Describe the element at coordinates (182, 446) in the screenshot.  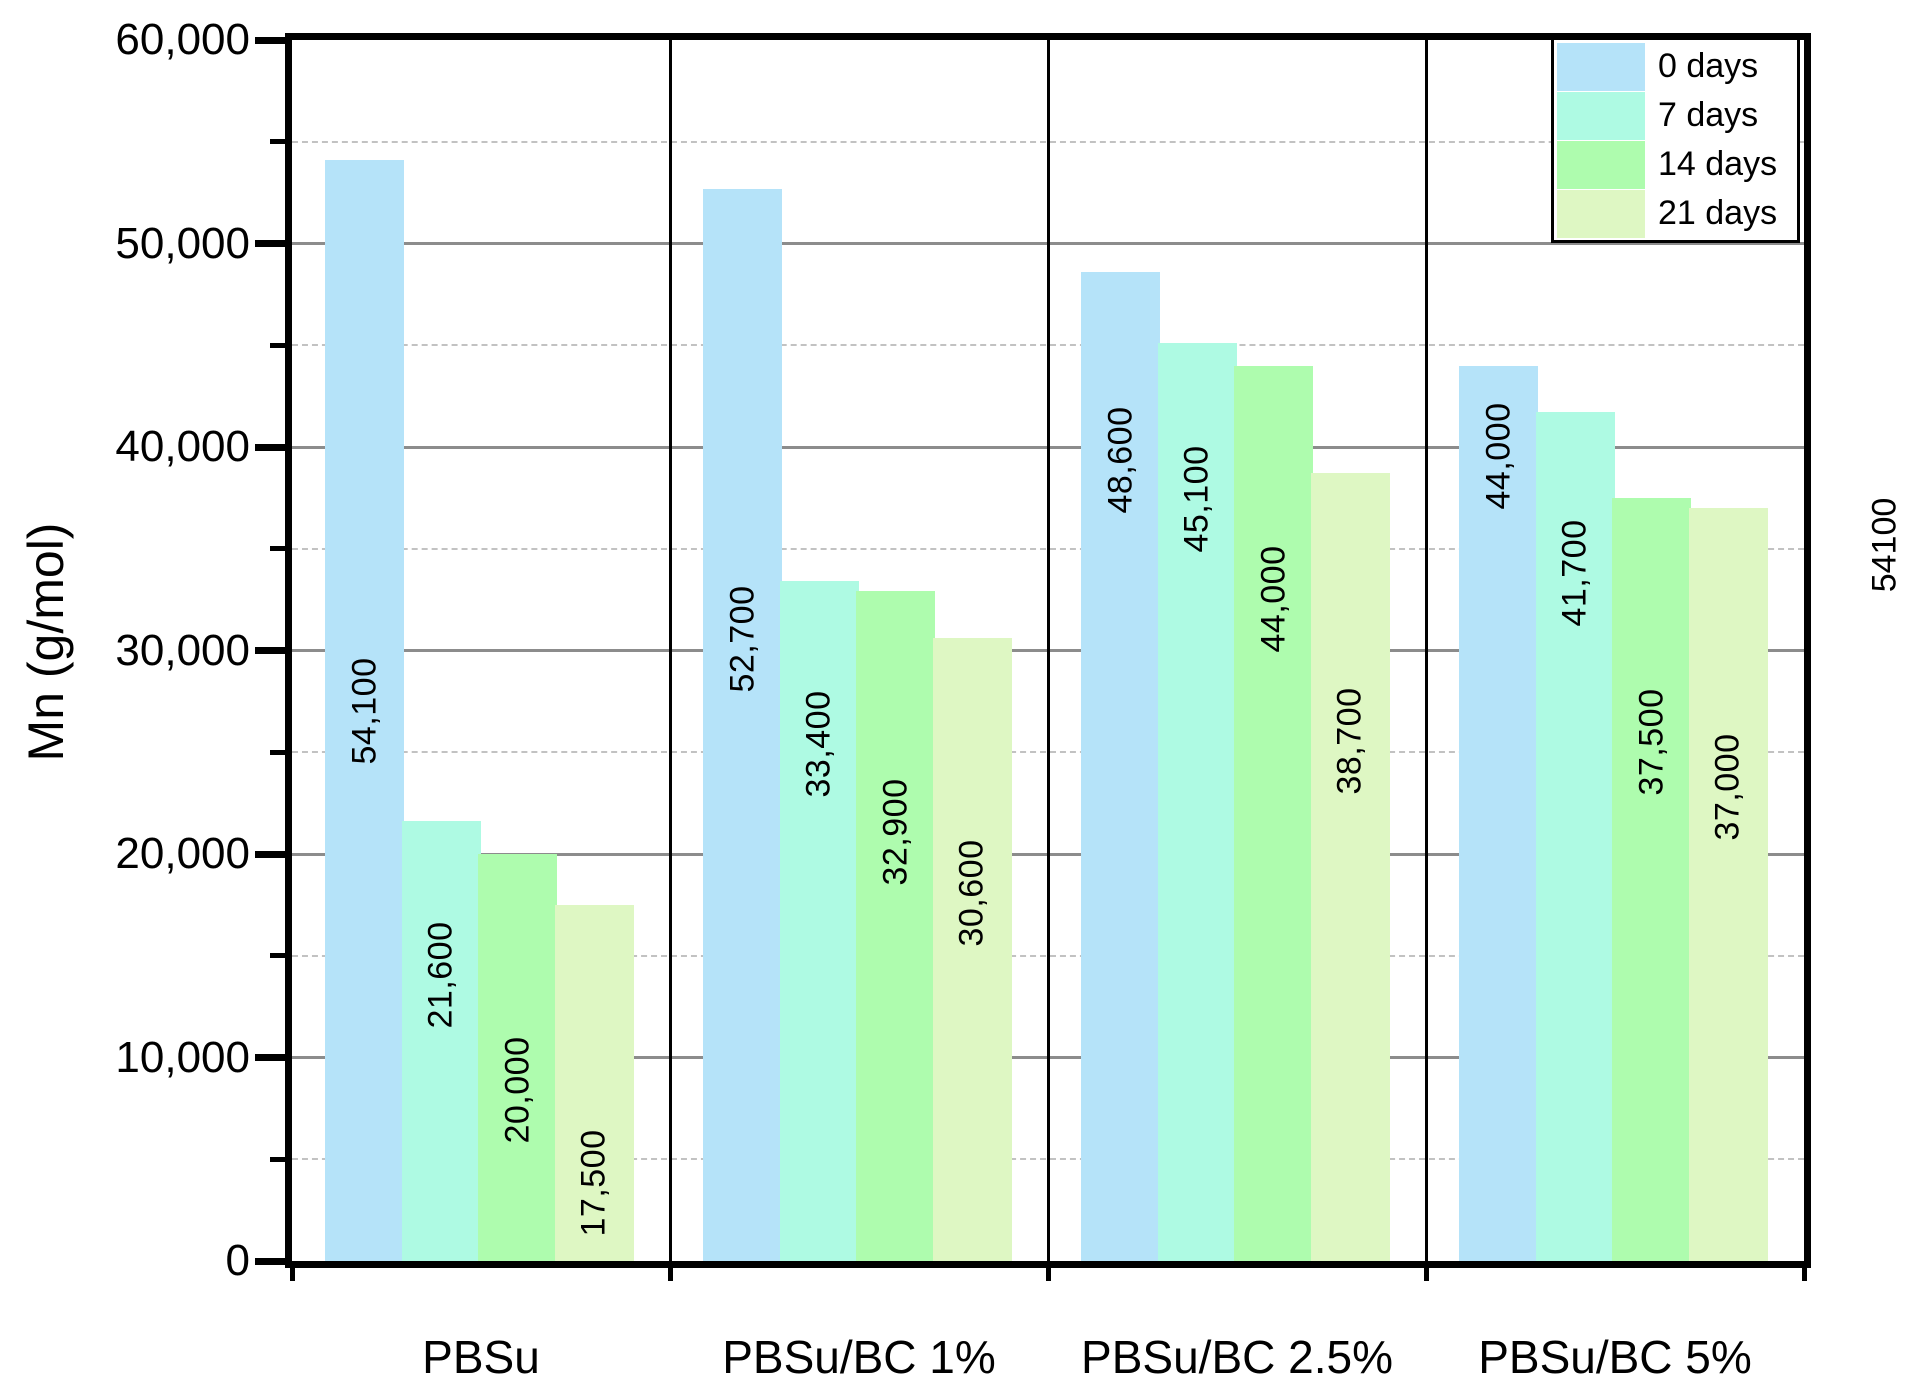
I see `y-tick-label: 40,000` at that location.